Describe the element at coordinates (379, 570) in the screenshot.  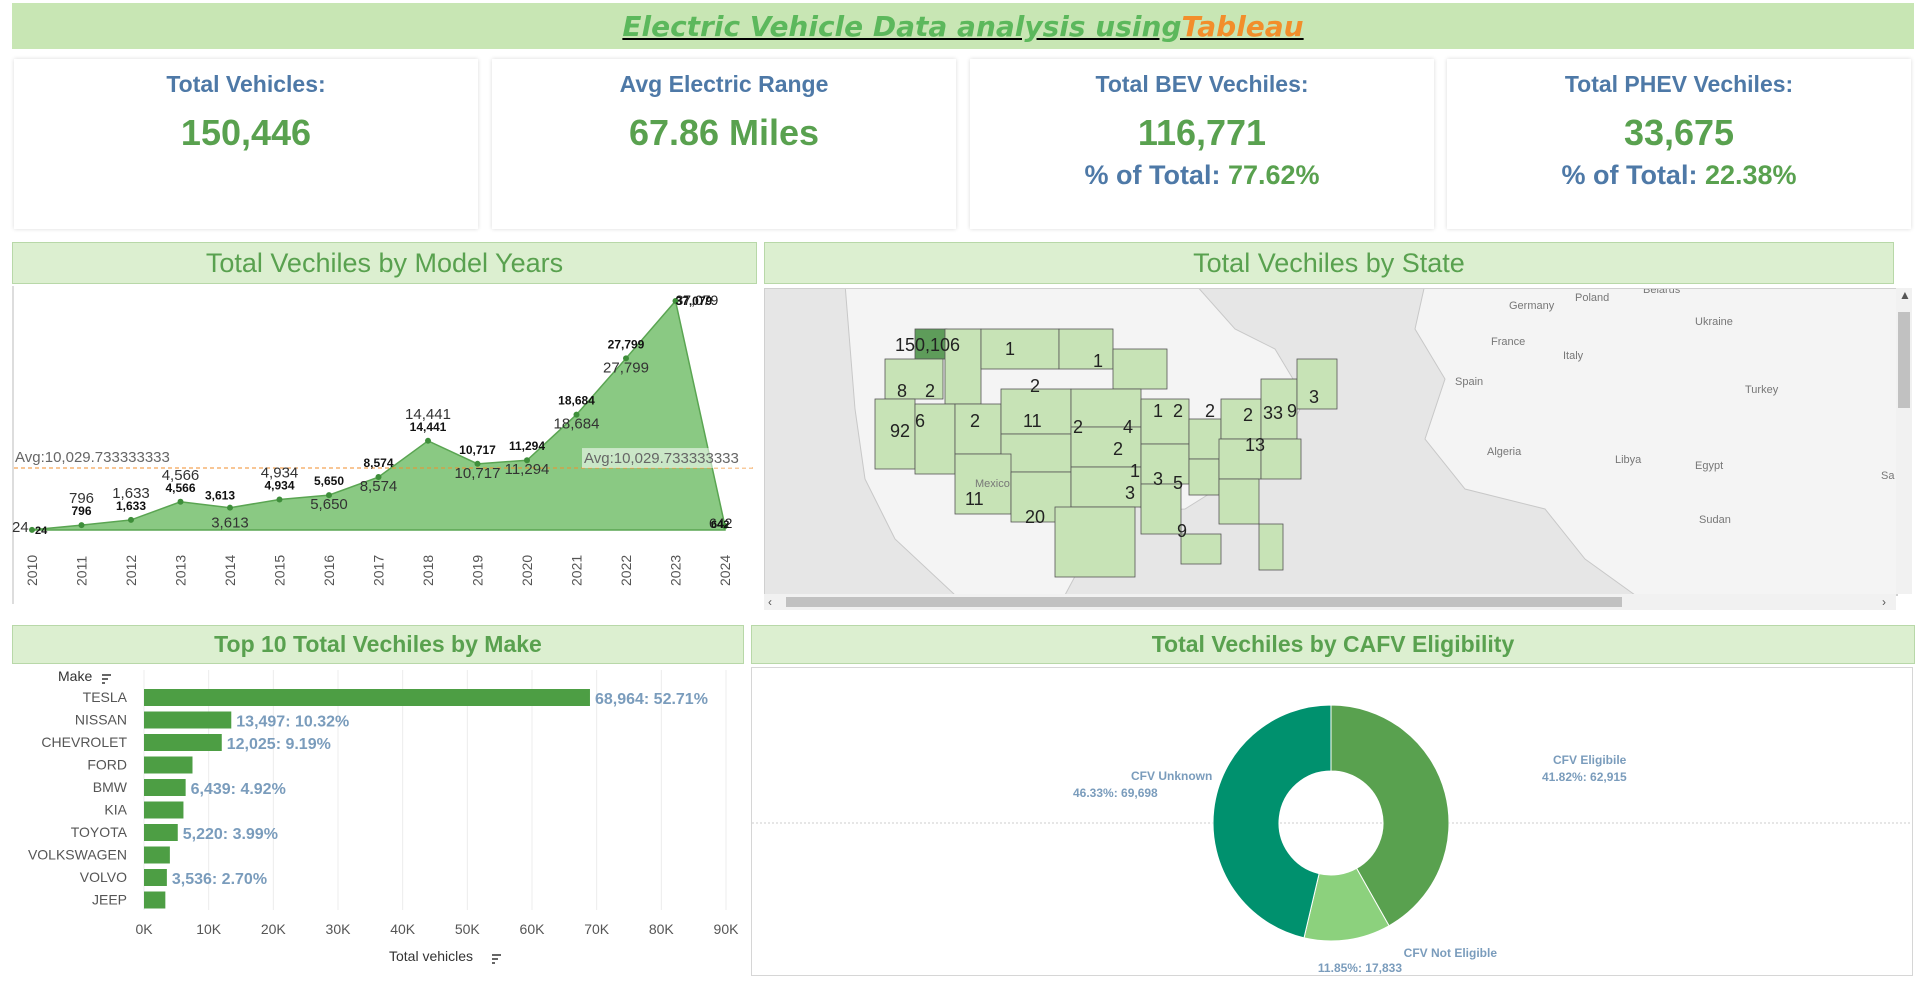
I see `x-tick-label: 2017` at that location.